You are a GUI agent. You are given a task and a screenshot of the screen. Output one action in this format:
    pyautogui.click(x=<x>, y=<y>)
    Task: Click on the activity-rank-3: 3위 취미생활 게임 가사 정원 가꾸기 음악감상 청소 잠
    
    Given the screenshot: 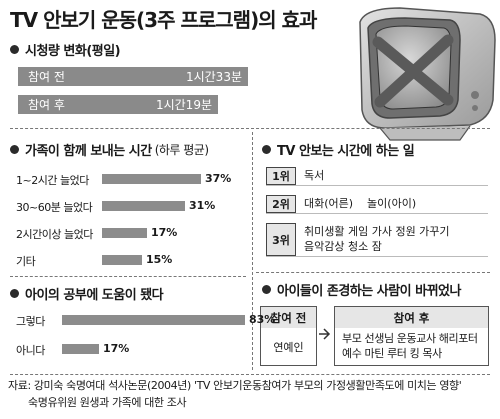 What is the action you would take?
    pyautogui.click(x=377, y=240)
    